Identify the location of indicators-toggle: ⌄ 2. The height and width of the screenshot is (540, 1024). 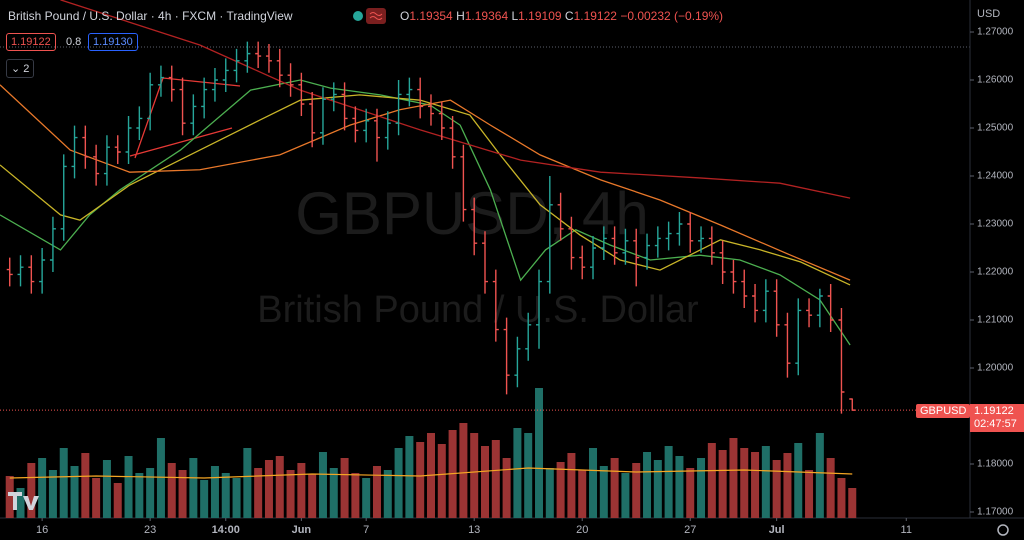
(20, 68).